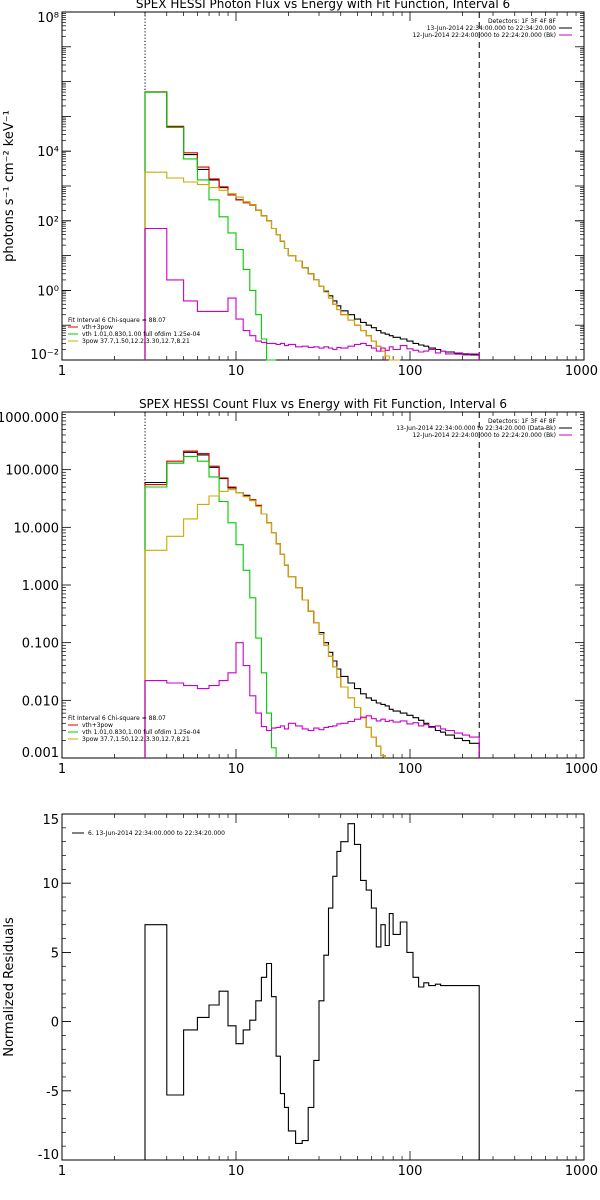 This screenshot has height=1200, width=600. What do you see at coordinates (9, 186) in the screenshot?
I see `y-axis-label: photons s⁻¹ cm⁻² keV⁻¹` at bounding box center [9, 186].